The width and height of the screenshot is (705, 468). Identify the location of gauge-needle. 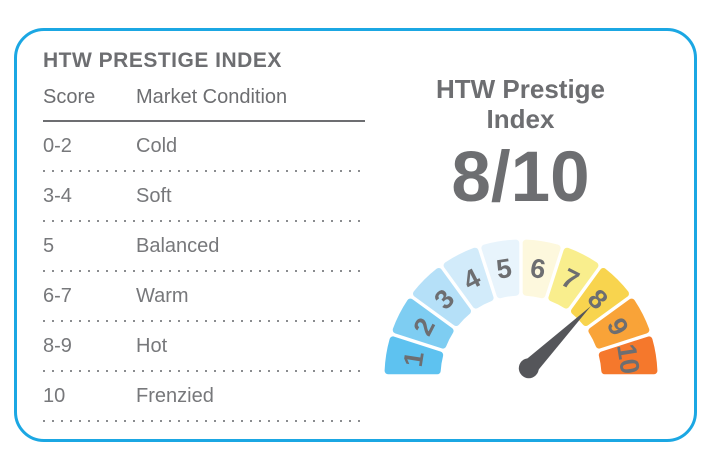
(556, 339).